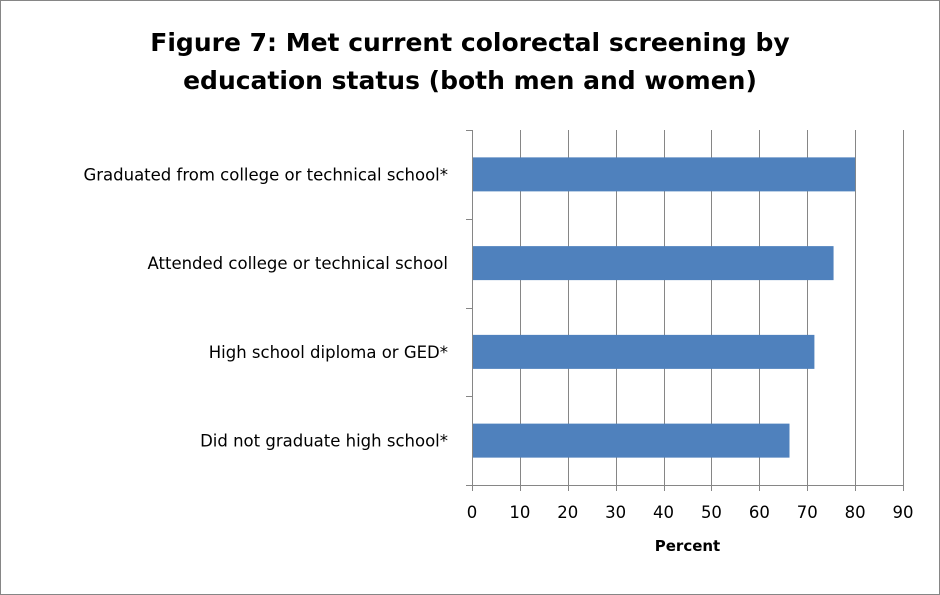 The height and width of the screenshot is (595, 940). What do you see at coordinates (687, 546) in the screenshot?
I see `x-axis-title: Percent` at bounding box center [687, 546].